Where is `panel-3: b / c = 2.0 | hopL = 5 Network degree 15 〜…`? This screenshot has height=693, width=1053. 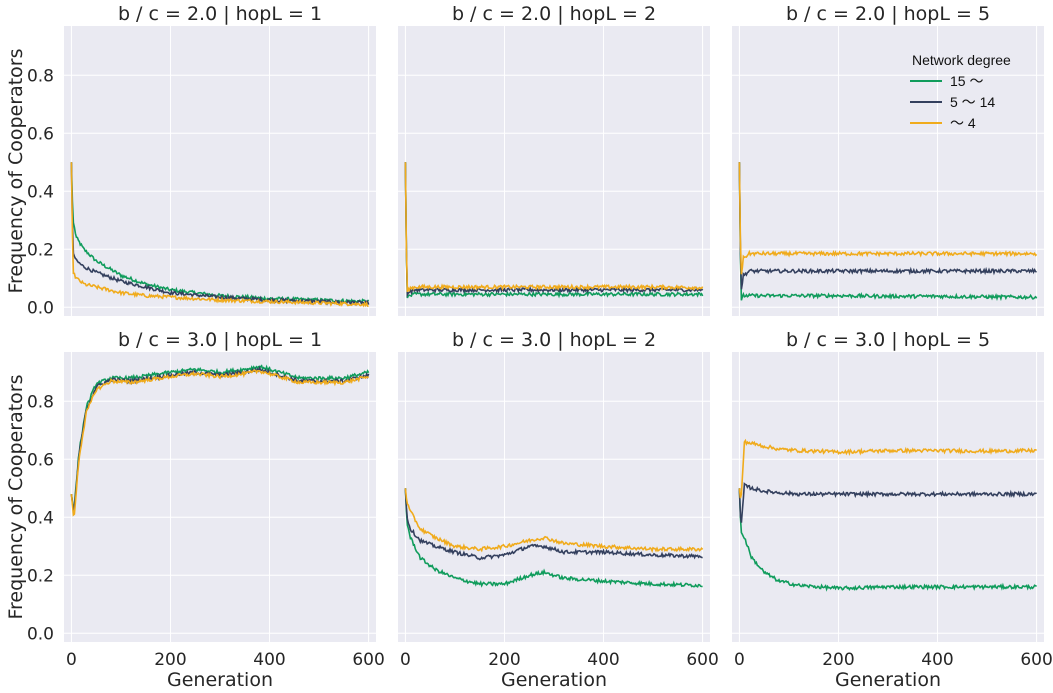
panel-3: b / c = 2.0 | hopL = 5 Network degree 15 〜… is located at coordinates (888, 159).